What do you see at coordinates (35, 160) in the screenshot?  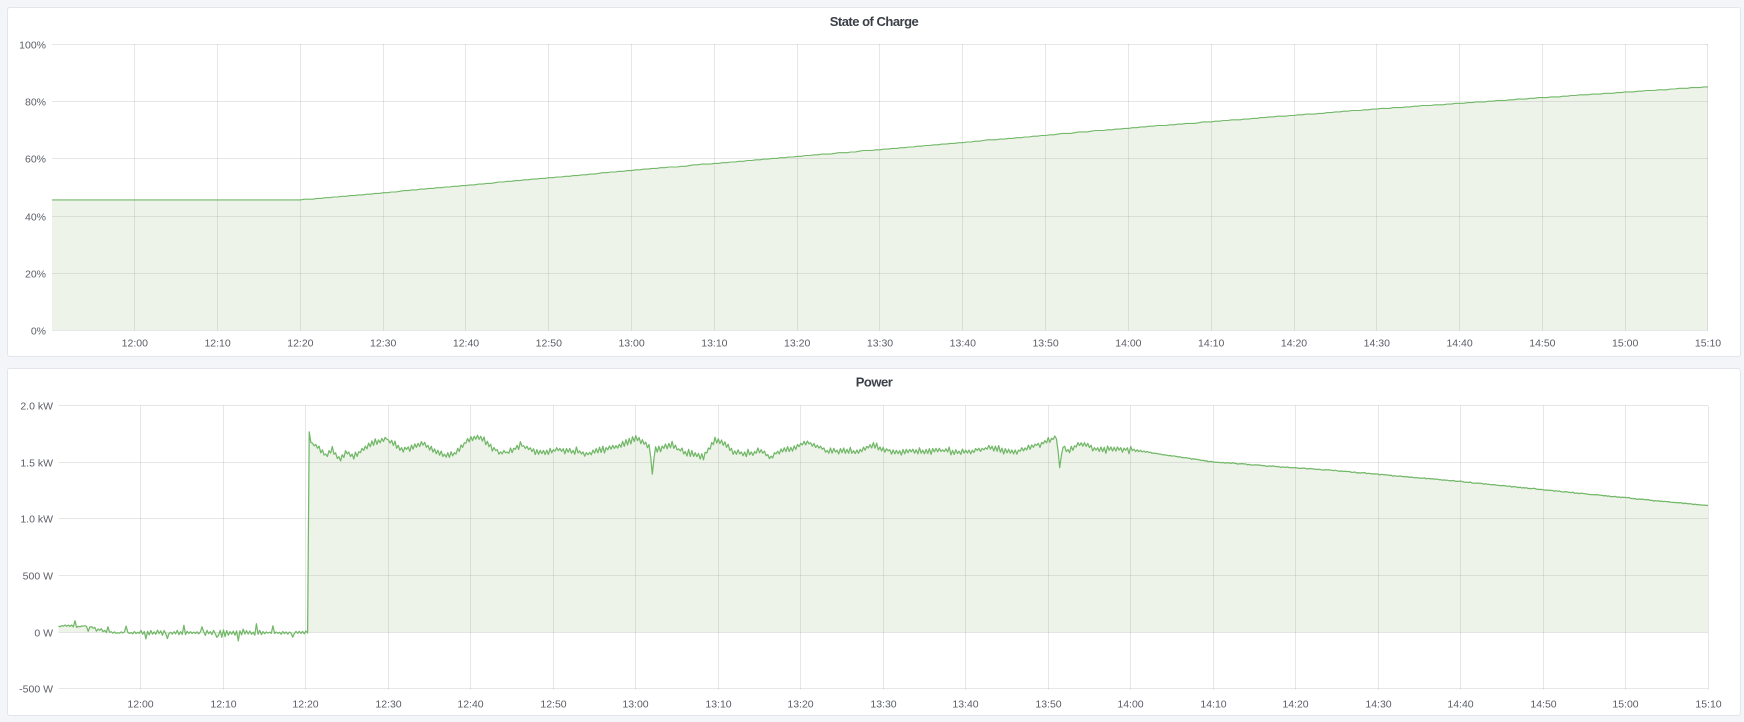 I see `svg-text: 60%` at bounding box center [35, 160].